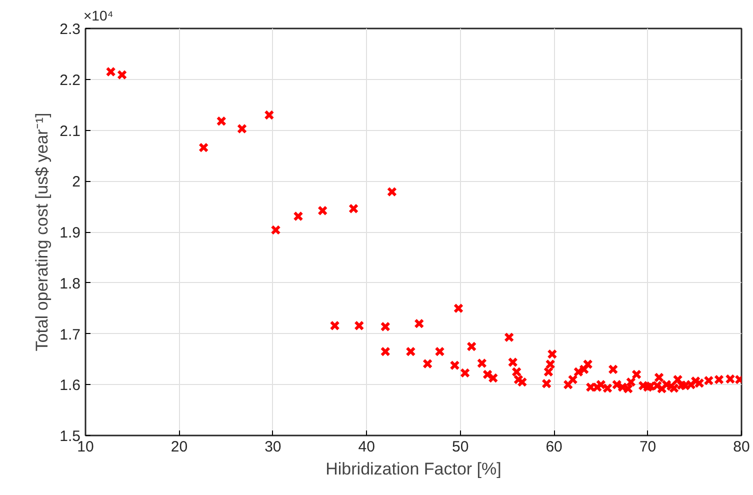 Image resolution: width=753 pixels, height=495 pixels. Describe the element at coordinates (70, 233) in the screenshot. I see `y-tick-label: 1.9` at that location.